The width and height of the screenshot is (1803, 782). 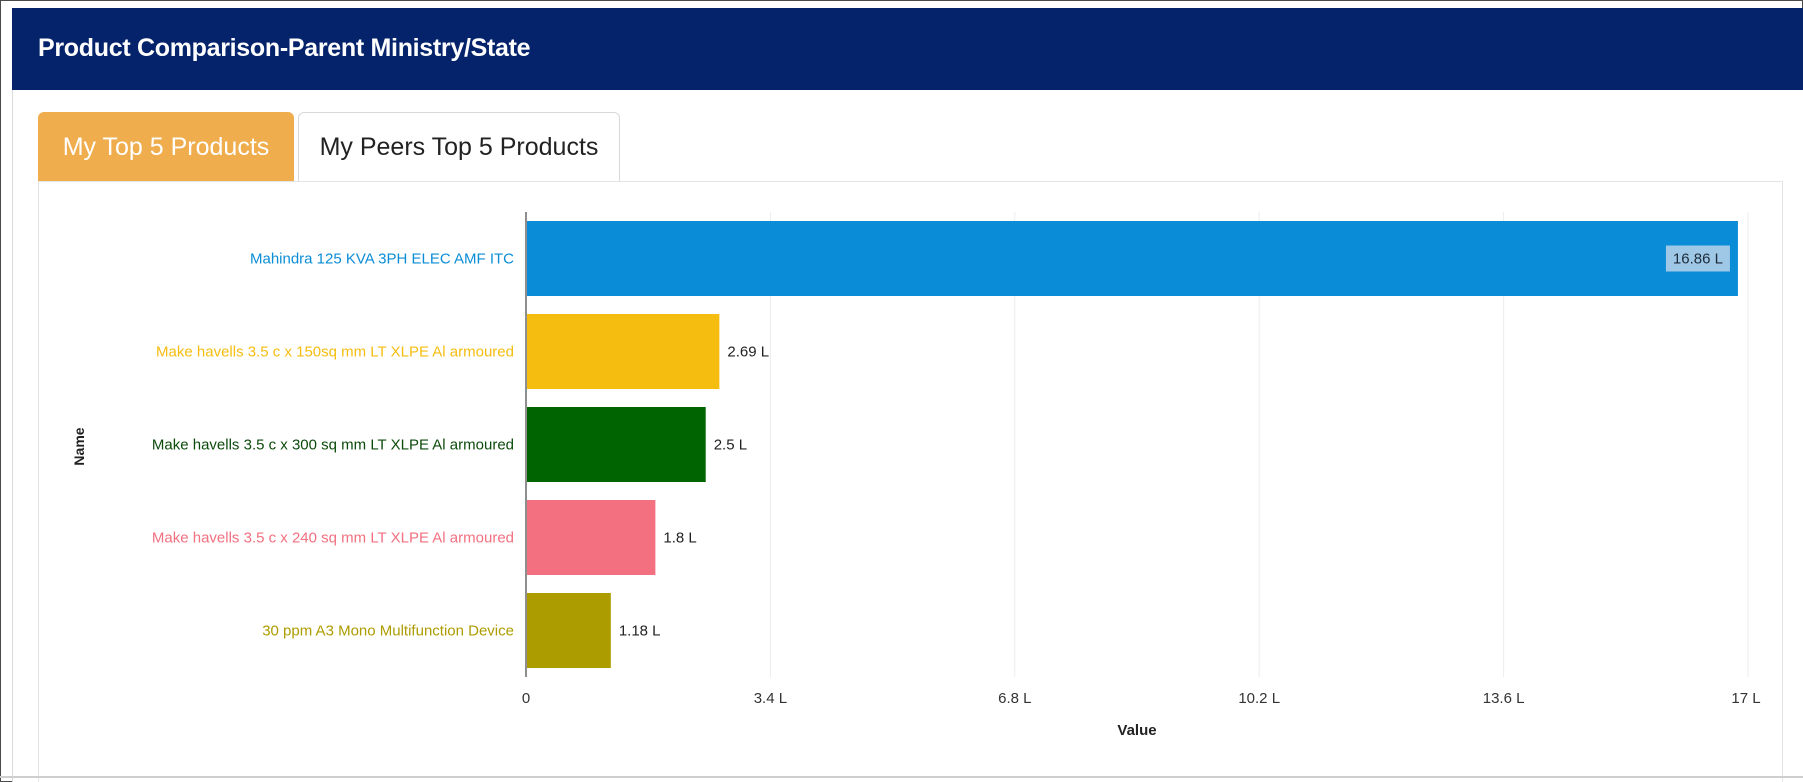 What do you see at coordinates (79, 446) in the screenshot?
I see `y-axis-title: Name` at bounding box center [79, 446].